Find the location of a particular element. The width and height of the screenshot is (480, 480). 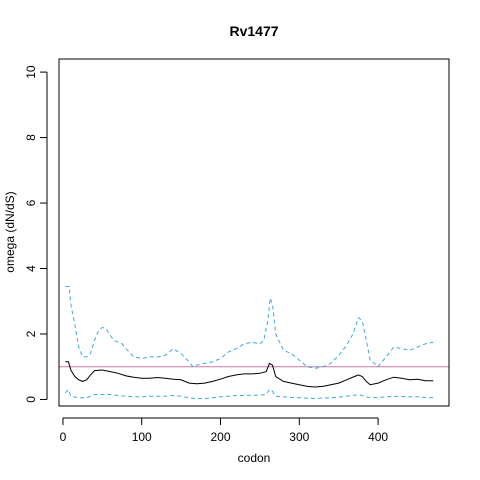

y-axis-label: omega (dN/dS) is located at coordinates (10, 231).